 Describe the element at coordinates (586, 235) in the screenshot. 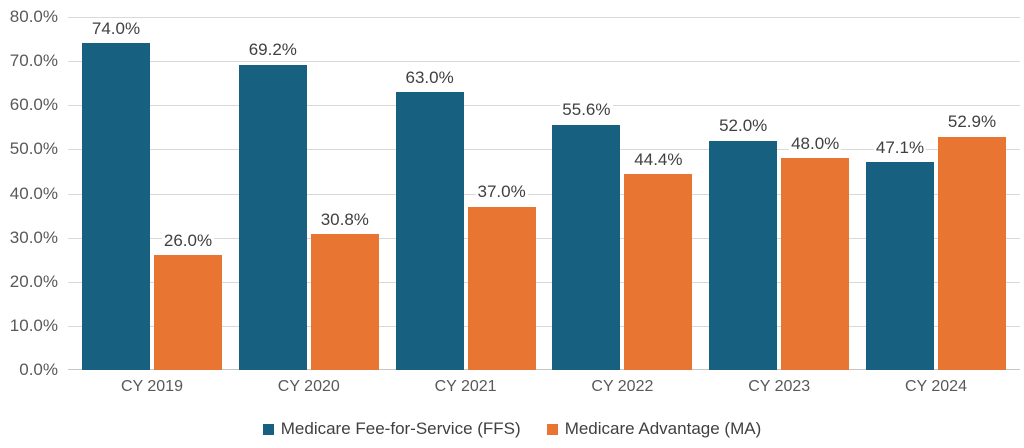

I see `ffs-bar: 55.6%` at that location.